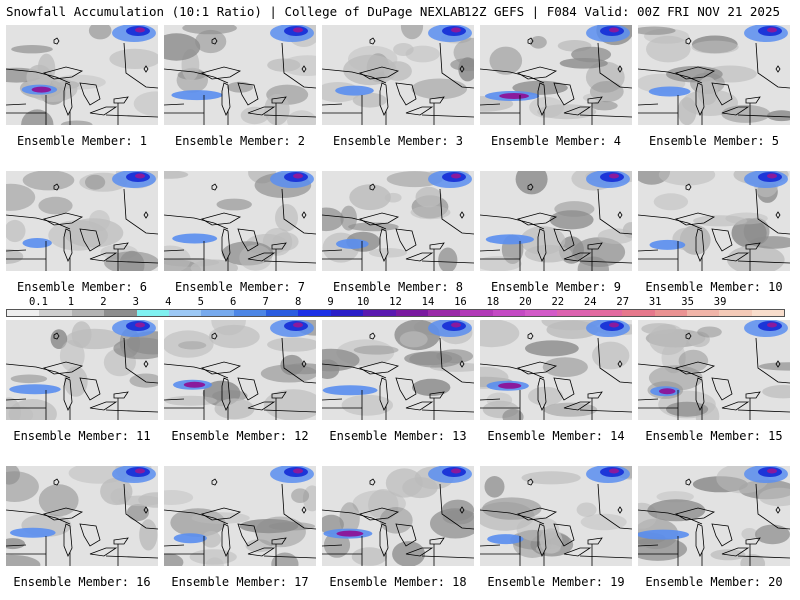 The height and width of the screenshot is (600, 800). Describe the element at coordinates (493, 302) in the screenshot. I see `colorbar-tick-label: 18` at that location.